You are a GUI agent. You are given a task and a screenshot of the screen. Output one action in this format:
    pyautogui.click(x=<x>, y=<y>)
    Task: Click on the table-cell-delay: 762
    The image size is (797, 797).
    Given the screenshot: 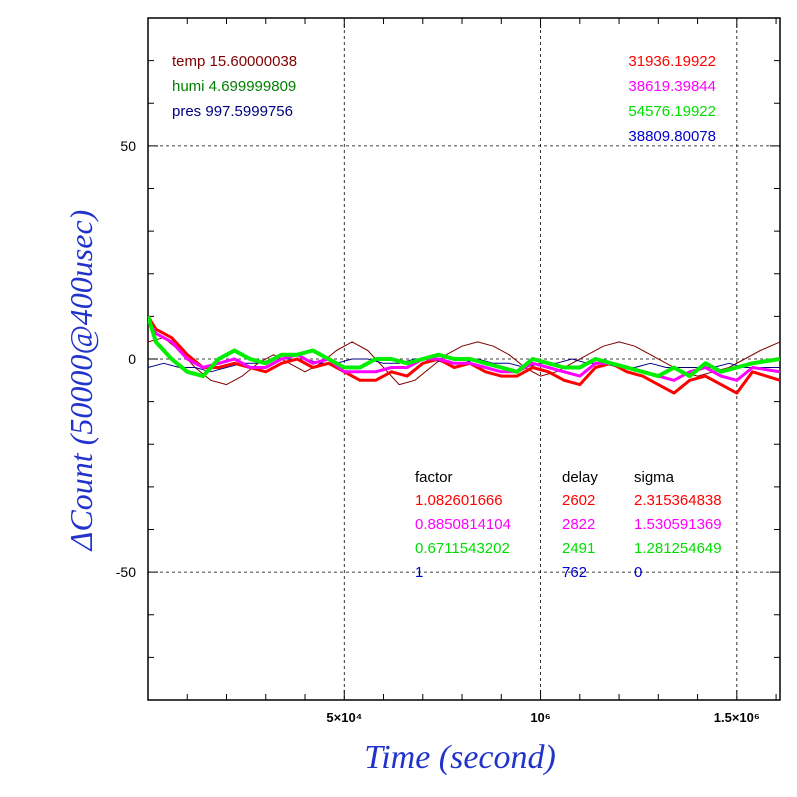 What is the action you would take?
    pyautogui.click(x=574, y=572)
    